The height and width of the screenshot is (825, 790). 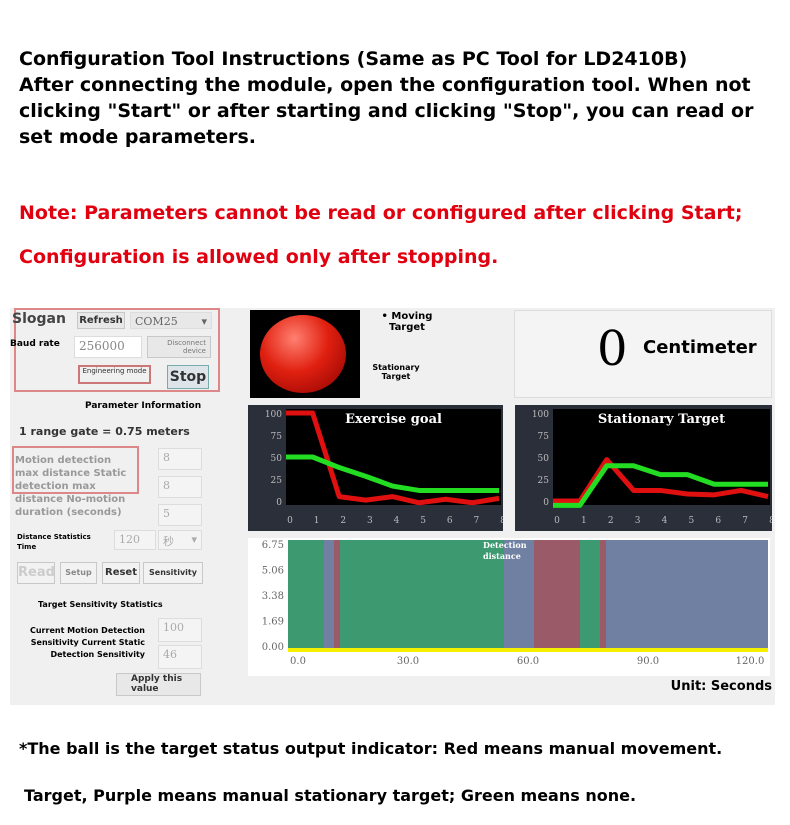 I want to click on stationary-target-chart: 100 75 50 25 00 1 2 3 4 5 6 7 8 Stationary Target, so click(x=643, y=468).